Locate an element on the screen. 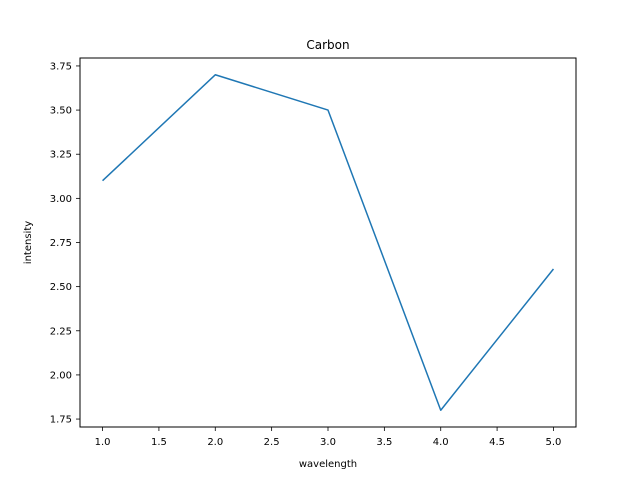  x-tick-label: 3.5 is located at coordinates (384, 442).